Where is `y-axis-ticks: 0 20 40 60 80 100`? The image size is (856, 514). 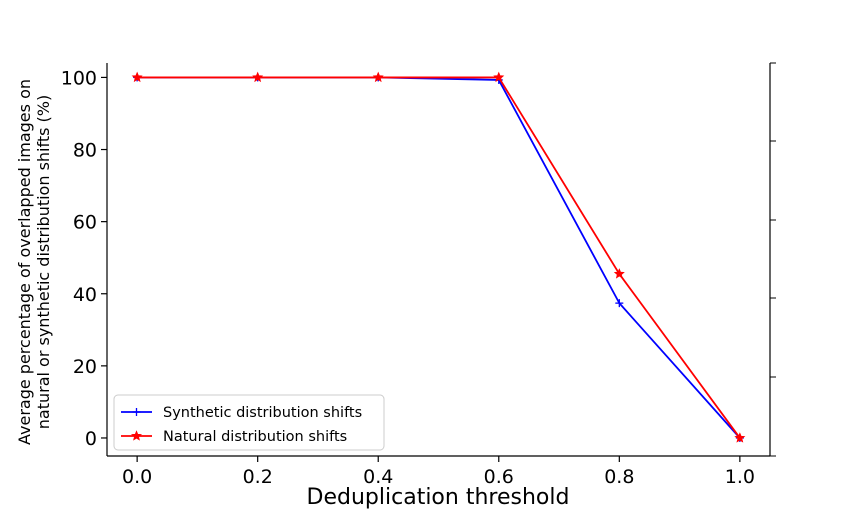 y-axis-ticks: 0 20 40 60 80 100 is located at coordinates (84, 258).